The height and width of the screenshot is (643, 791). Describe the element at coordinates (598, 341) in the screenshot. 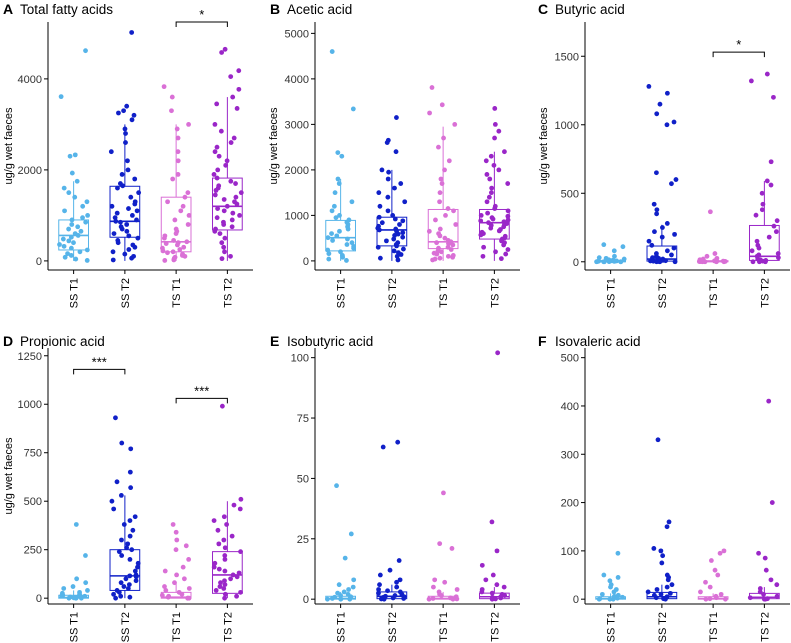

I see `panel-title: Isovaleric acid` at that location.